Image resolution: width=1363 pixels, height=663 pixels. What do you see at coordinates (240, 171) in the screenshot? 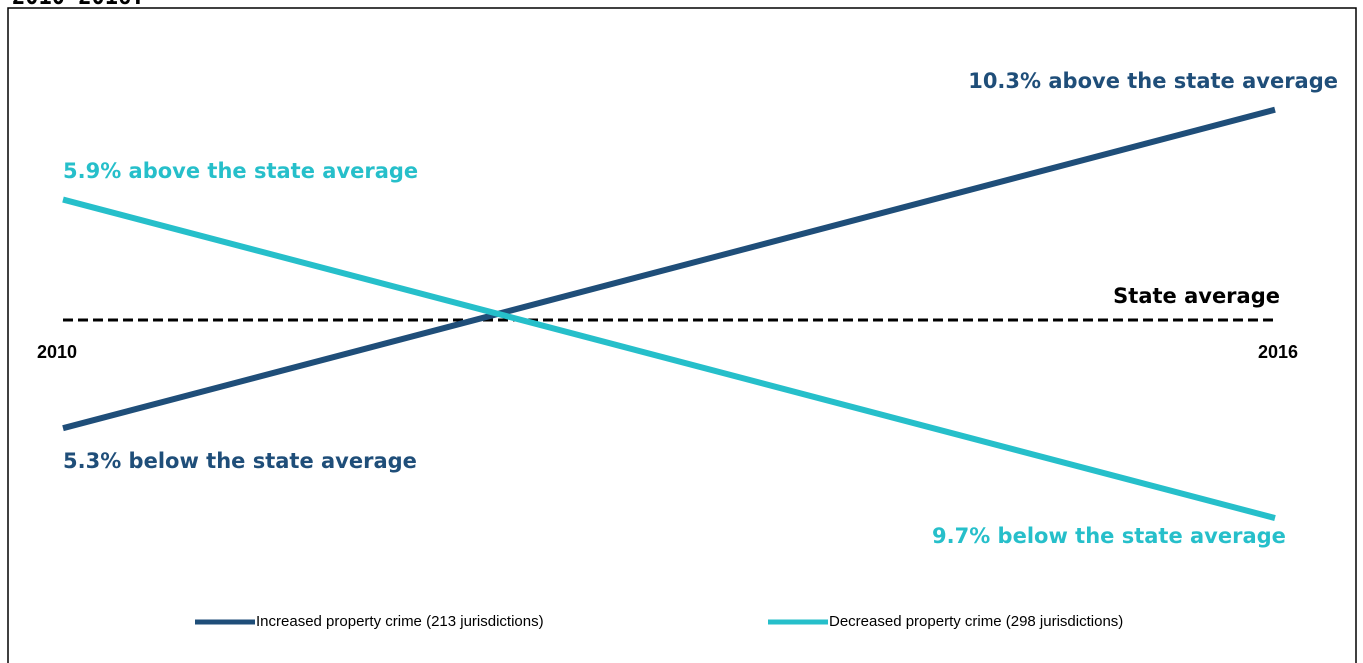
I see `value-label: 5.9% above the state average` at bounding box center [240, 171].